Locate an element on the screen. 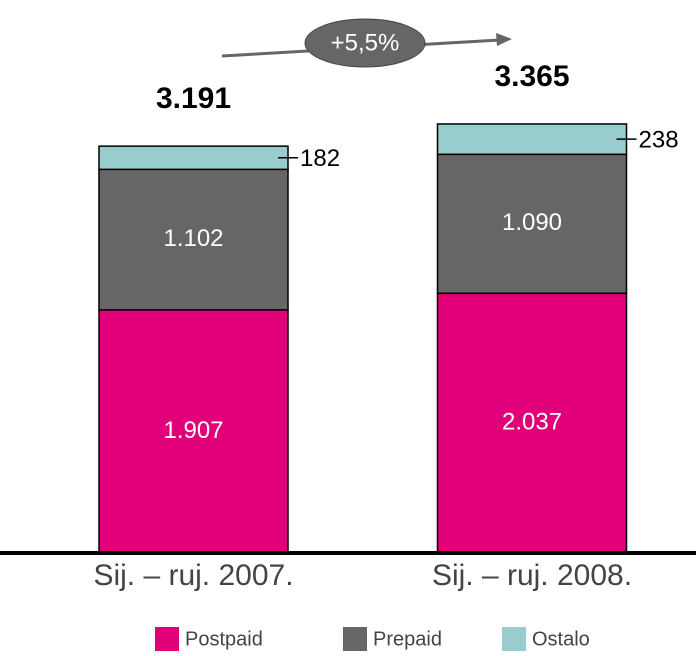 The width and height of the screenshot is (696, 656). x-tick-label: Sij. – ruj. 2008. is located at coordinates (532, 575).